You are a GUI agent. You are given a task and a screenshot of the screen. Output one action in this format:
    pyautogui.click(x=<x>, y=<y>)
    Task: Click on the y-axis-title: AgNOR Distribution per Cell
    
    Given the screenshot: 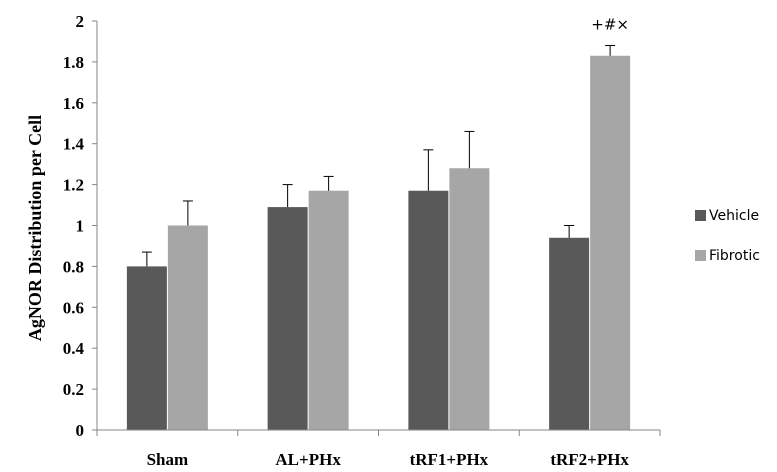 What is the action you would take?
    pyautogui.click(x=35, y=228)
    